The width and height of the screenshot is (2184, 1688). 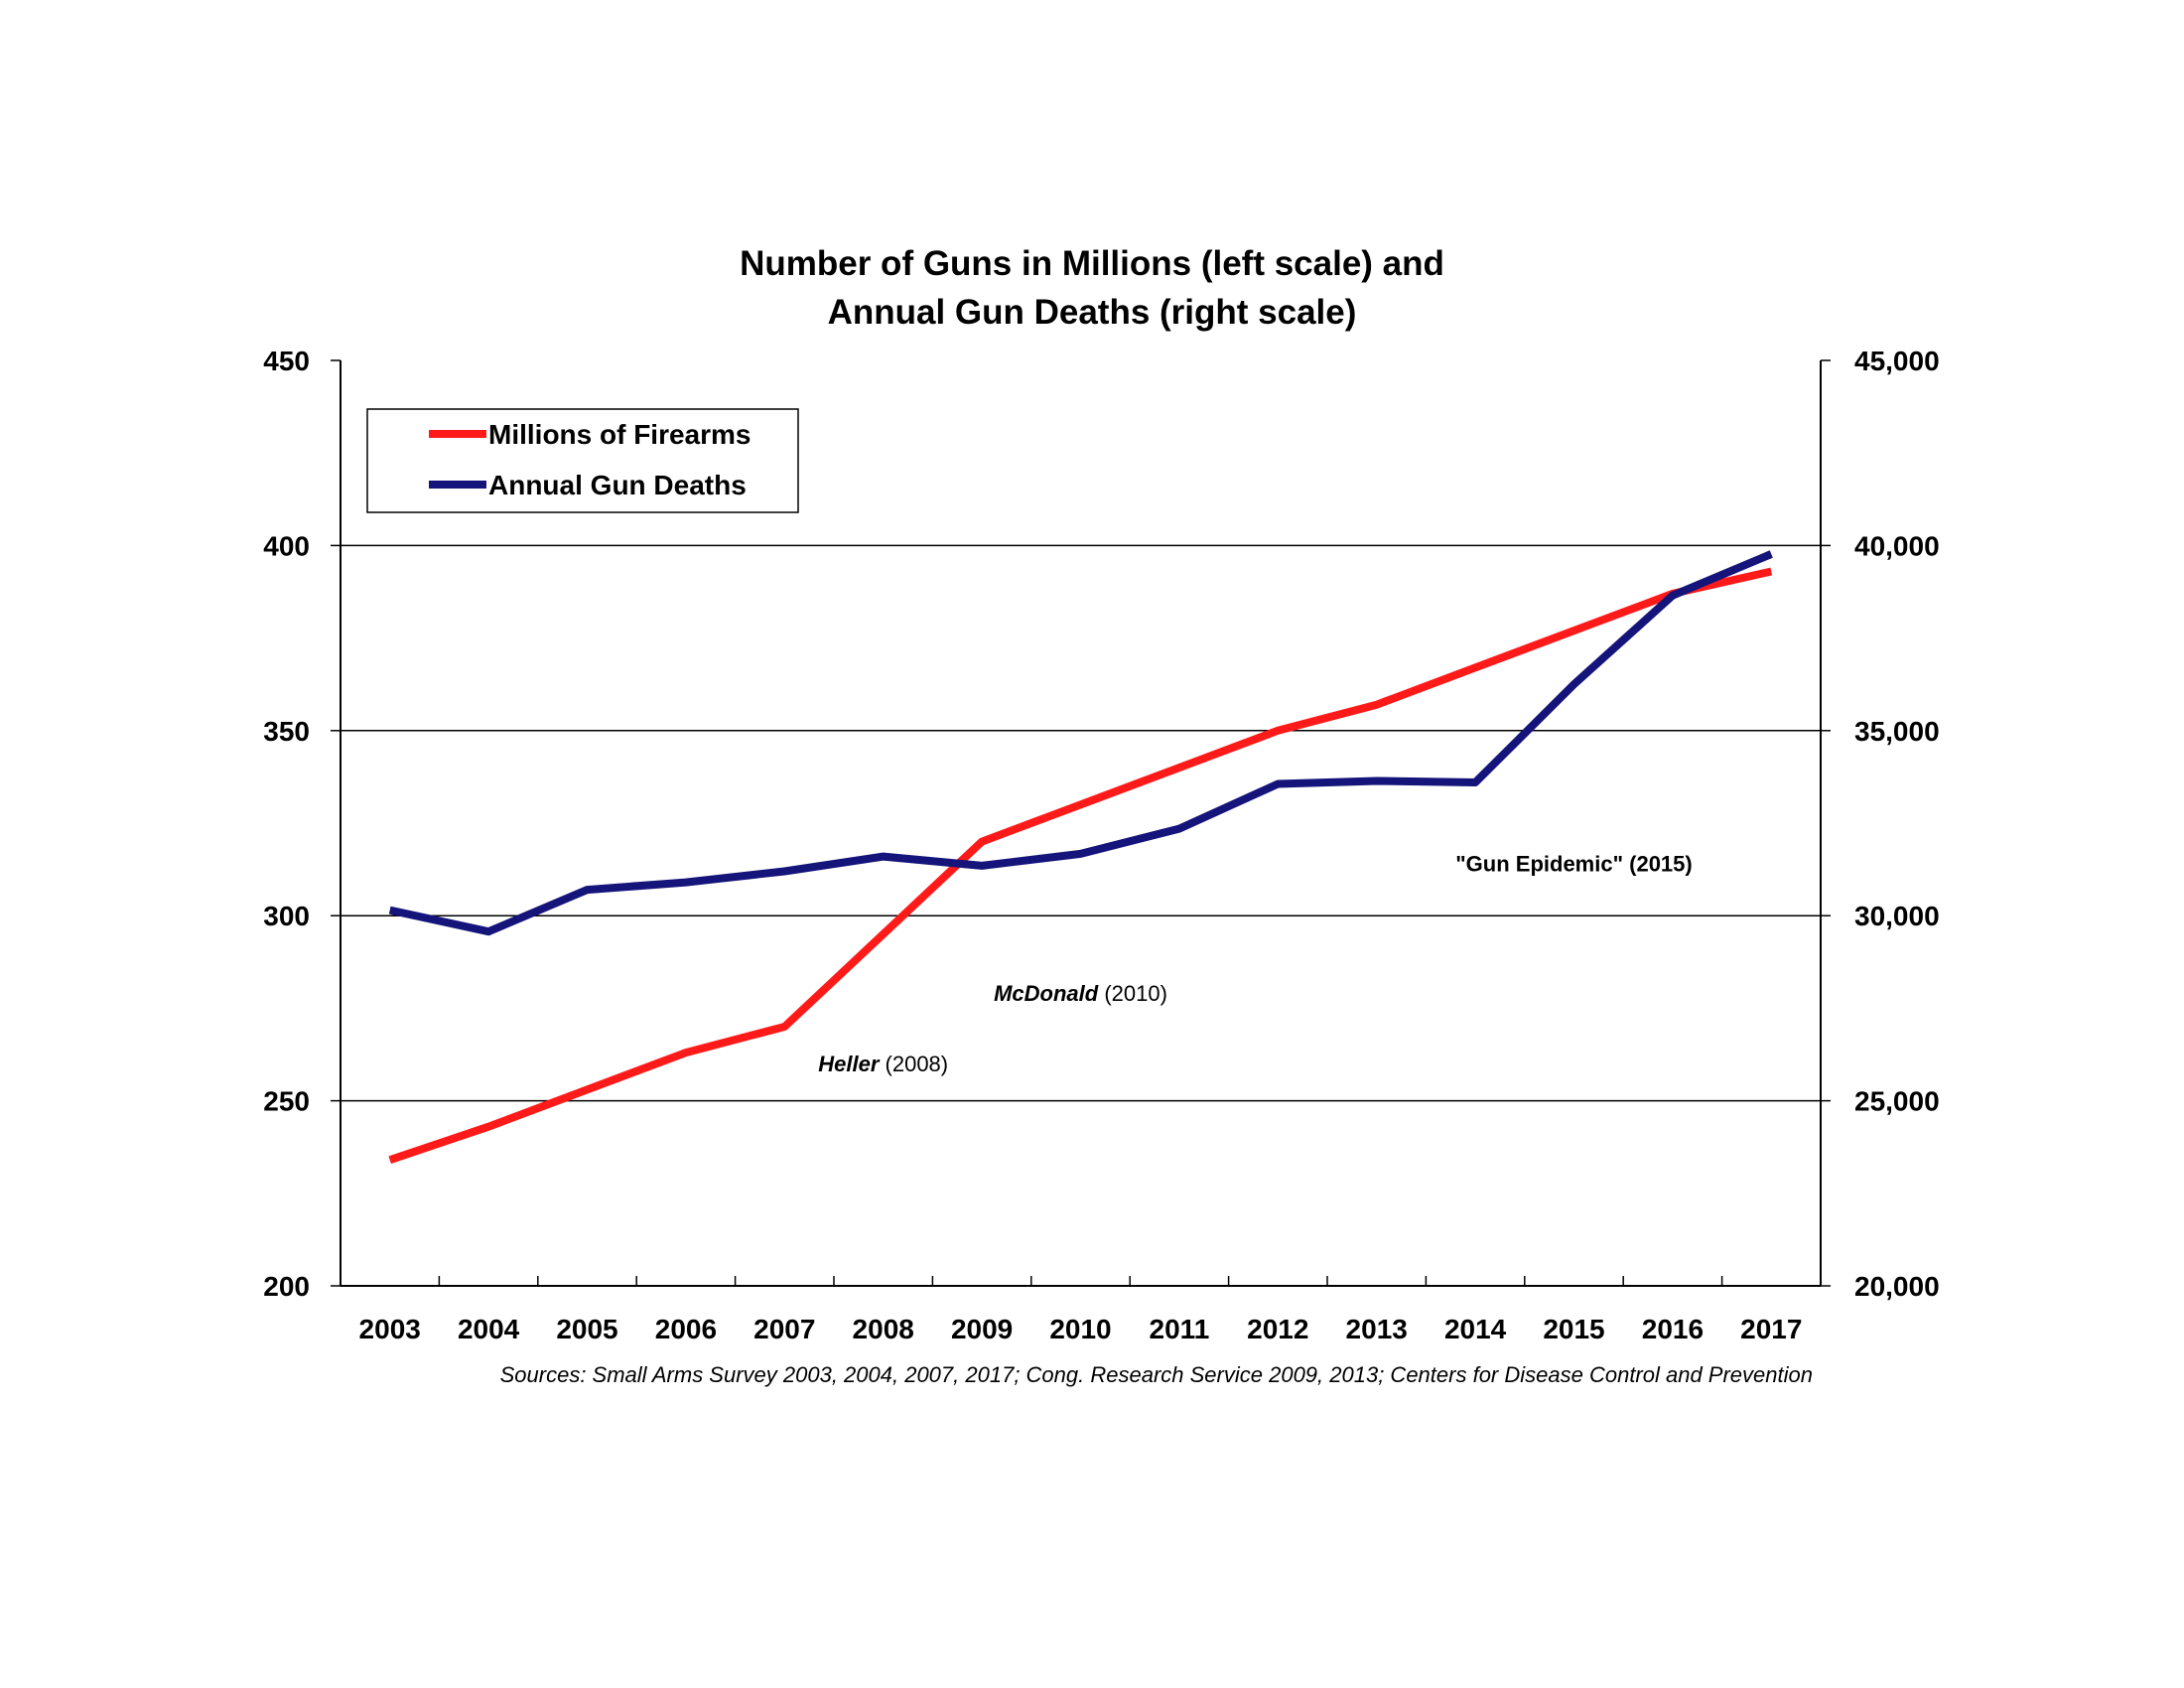 What do you see at coordinates (849, 1064) in the screenshot?
I see `annotation-case-name: Heller` at bounding box center [849, 1064].